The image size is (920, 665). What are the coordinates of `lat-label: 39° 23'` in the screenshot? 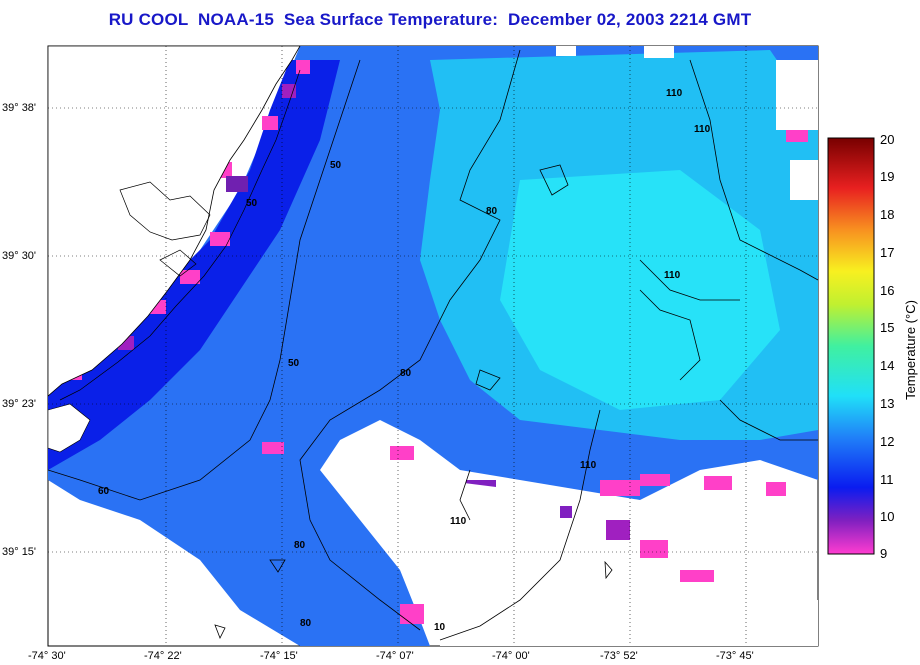 It's located at (19, 404).